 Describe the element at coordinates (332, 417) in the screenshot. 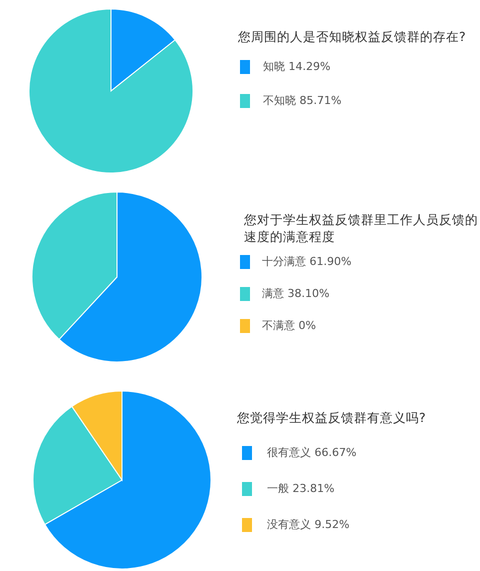

I see `text: 您觉得学生权益反馈群有意义吗?` at that location.